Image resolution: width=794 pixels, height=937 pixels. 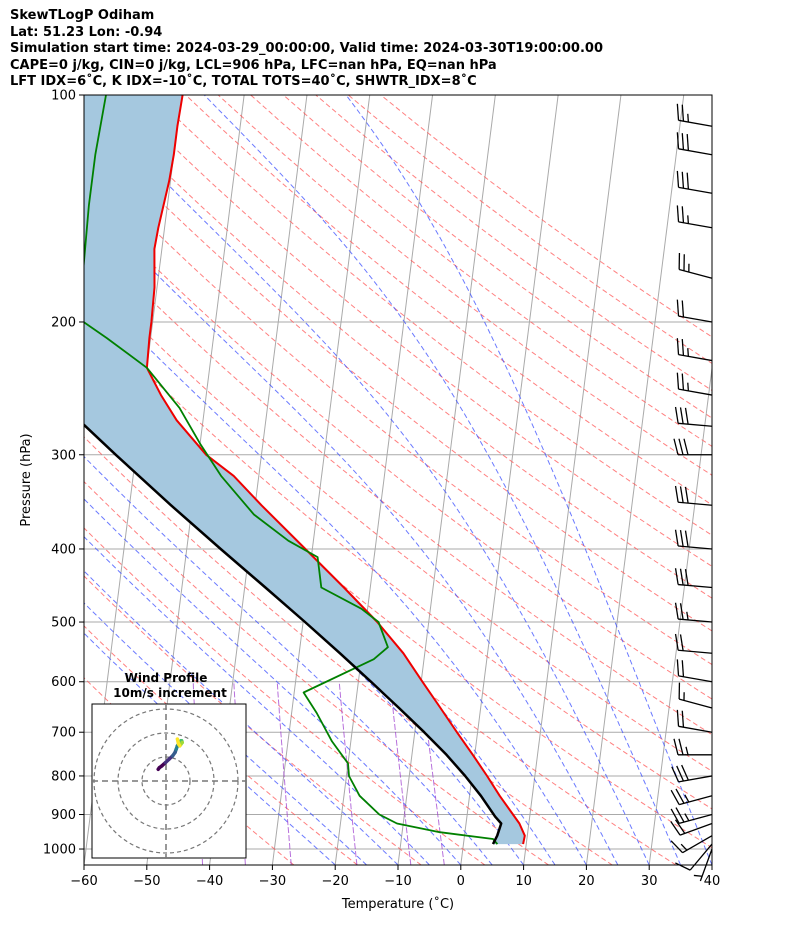 What do you see at coordinates (83, 881) in the screenshot?
I see `x-tick-label: −60` at bounding box center [83, 881].